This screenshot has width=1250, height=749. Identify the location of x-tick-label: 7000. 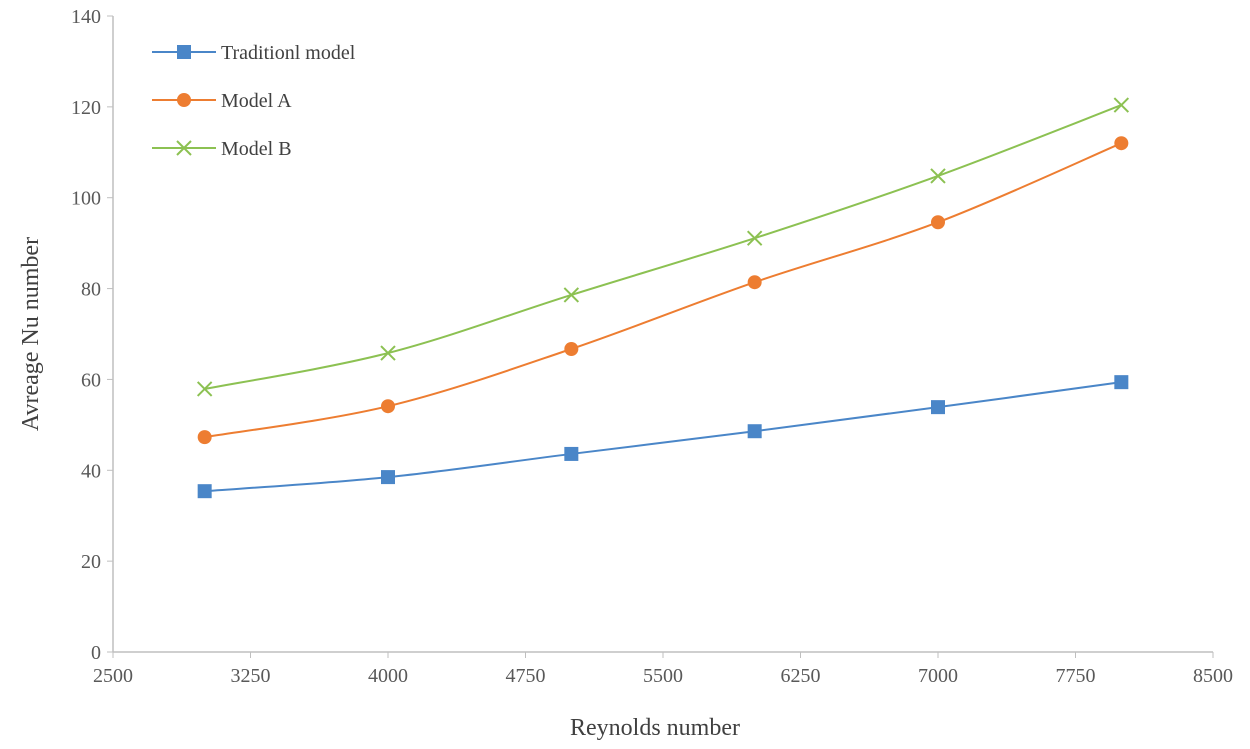
(938, 676).